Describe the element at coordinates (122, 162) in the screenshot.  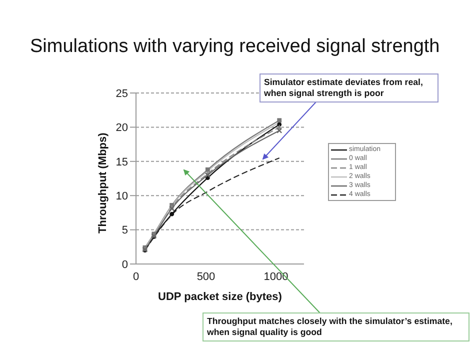
I see `y-tick-label: 15` at that location.